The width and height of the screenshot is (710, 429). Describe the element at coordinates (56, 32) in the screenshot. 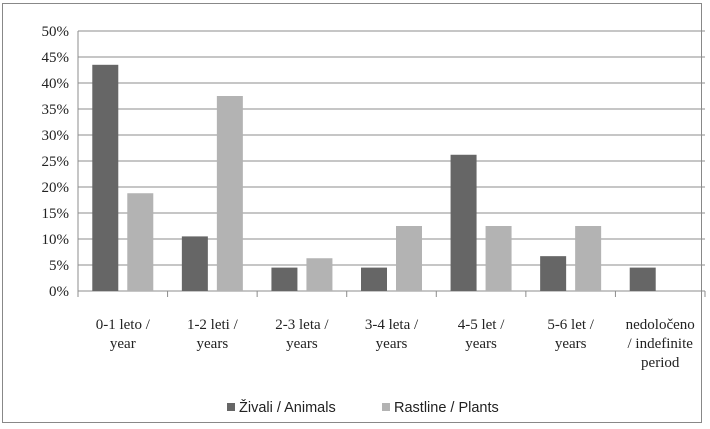

I see `y-tick-label: 50%` at that location.